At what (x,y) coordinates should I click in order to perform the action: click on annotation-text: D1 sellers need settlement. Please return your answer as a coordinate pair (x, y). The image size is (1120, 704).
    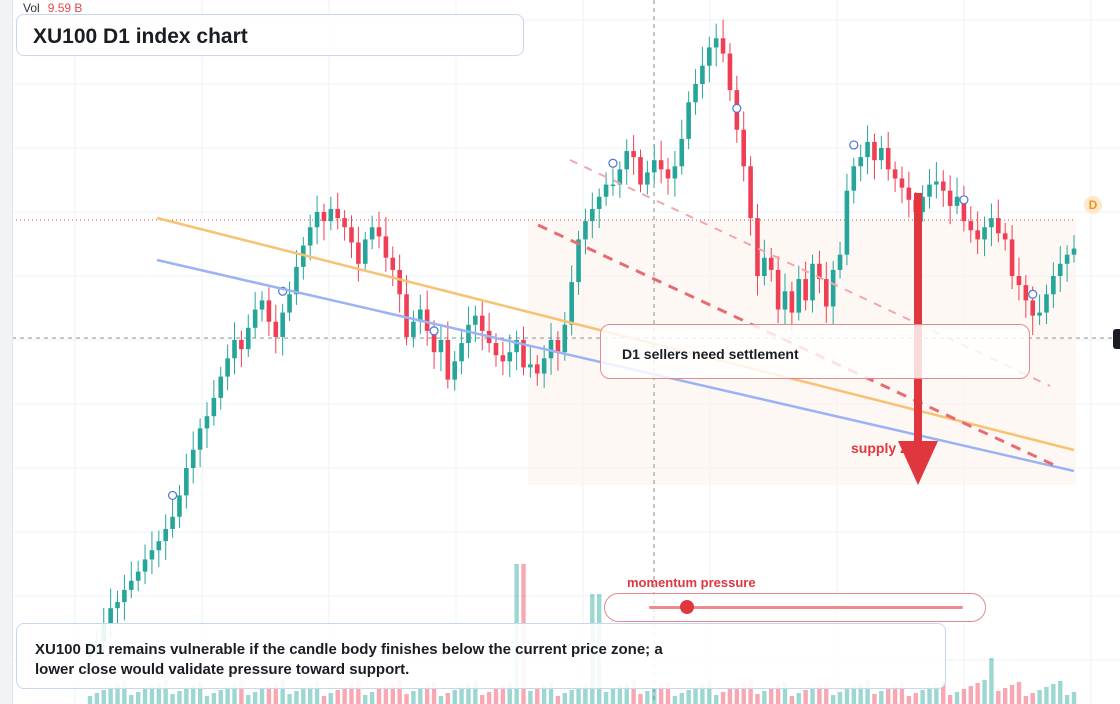
    Looking at the image, I should click on (710, 354).